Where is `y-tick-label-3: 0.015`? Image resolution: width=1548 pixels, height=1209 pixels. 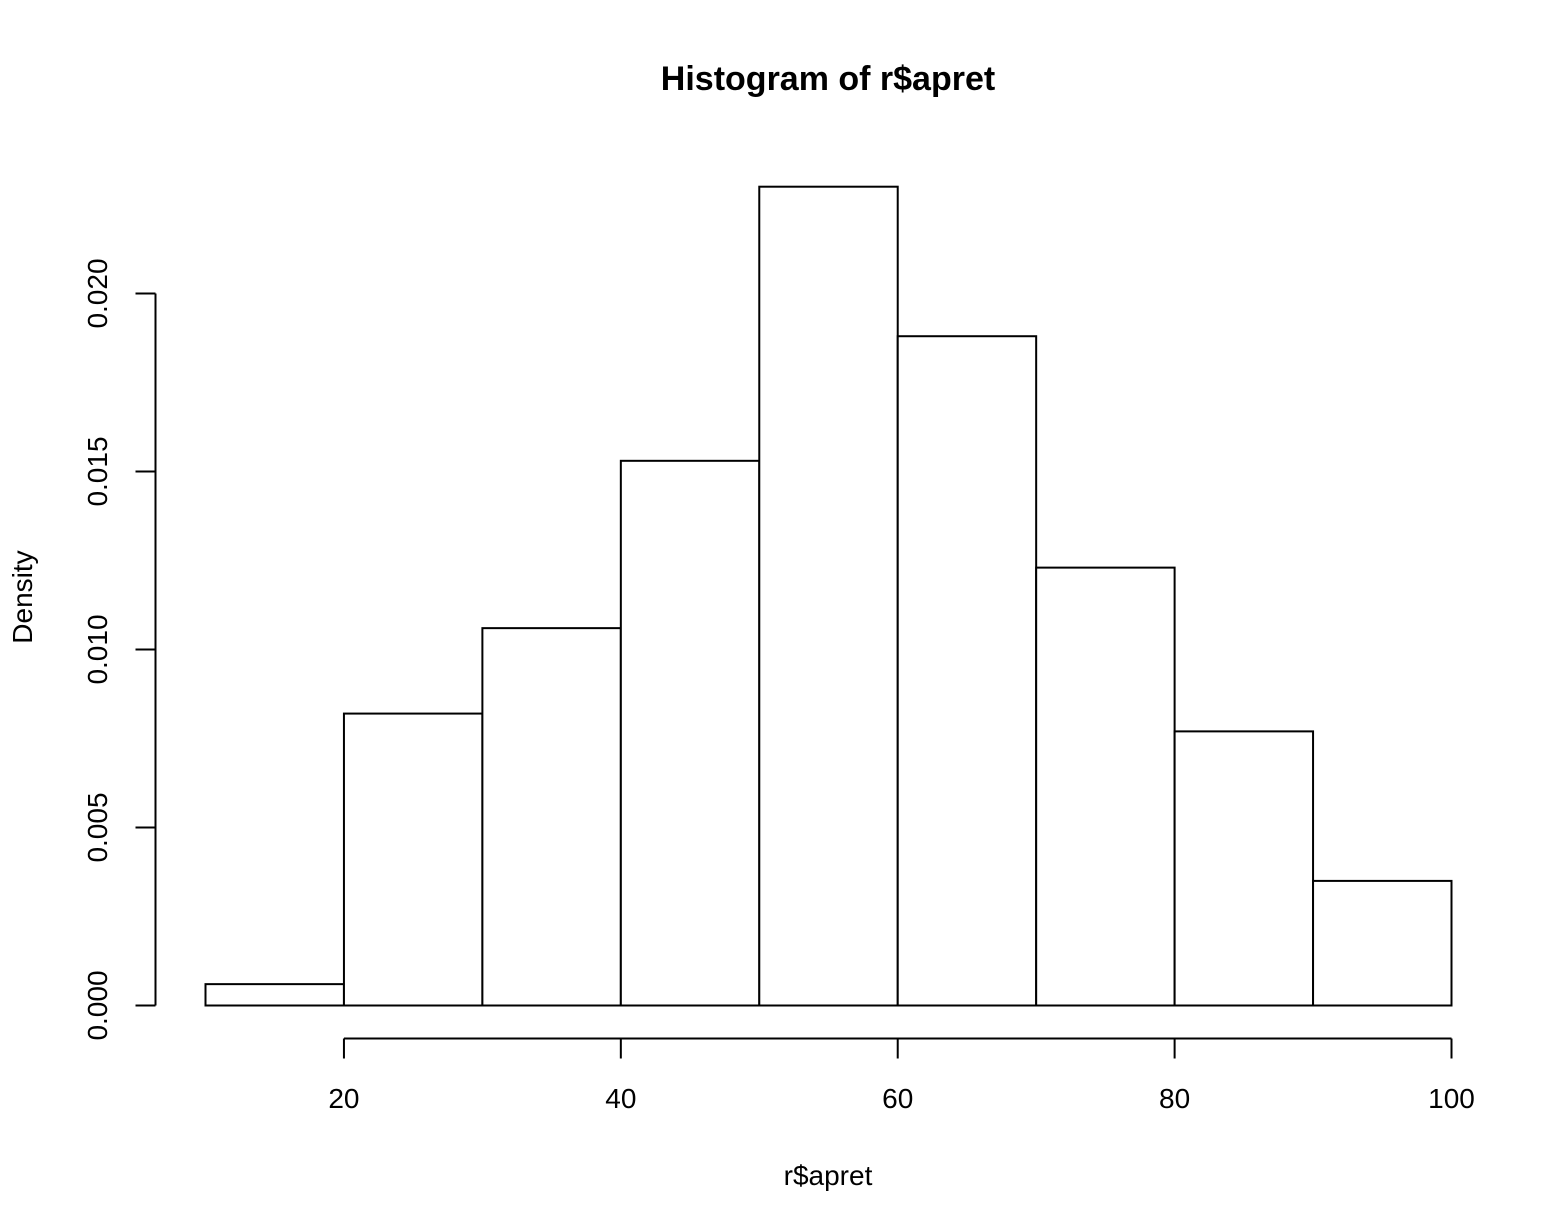
y-tick-label-3: 0.015 is located at coordinates (97, 471).